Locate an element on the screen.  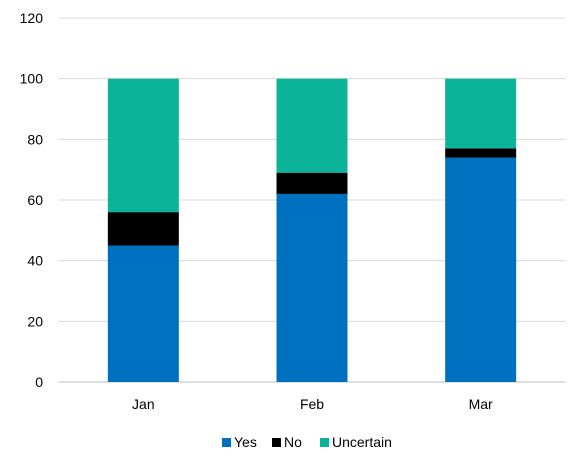
bar-mar-uncertain is located at coordinates (481, 113).